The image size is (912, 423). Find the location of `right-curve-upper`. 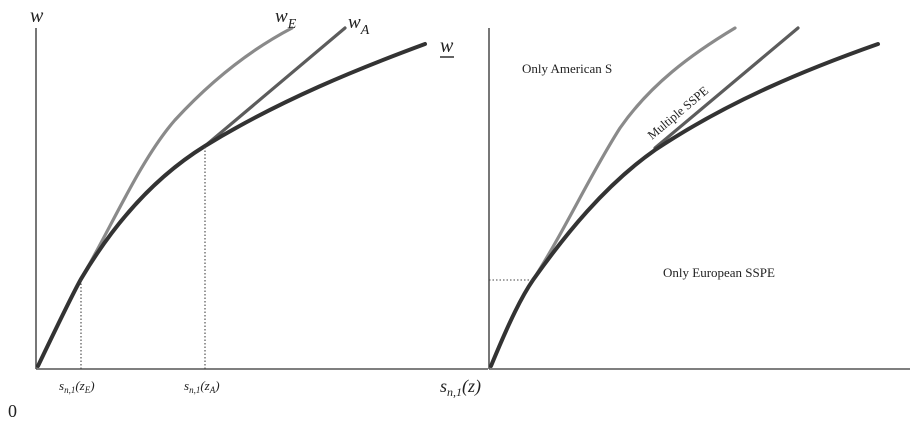

right-curve-upper is located at coordinates (634, 154).